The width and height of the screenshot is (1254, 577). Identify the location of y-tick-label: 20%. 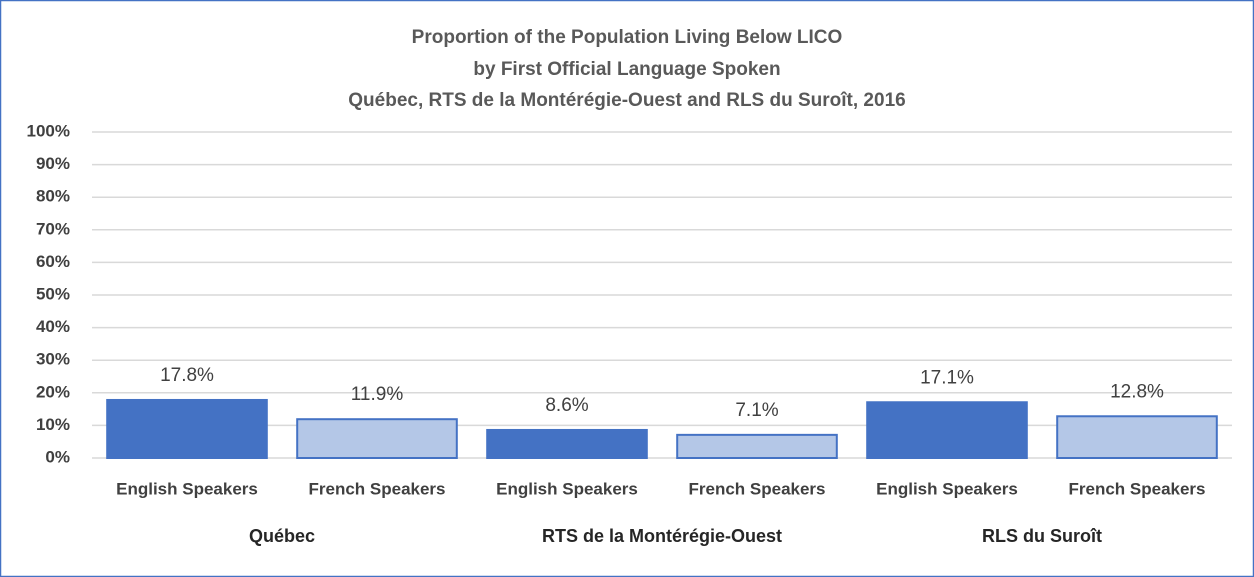
(53, 391).